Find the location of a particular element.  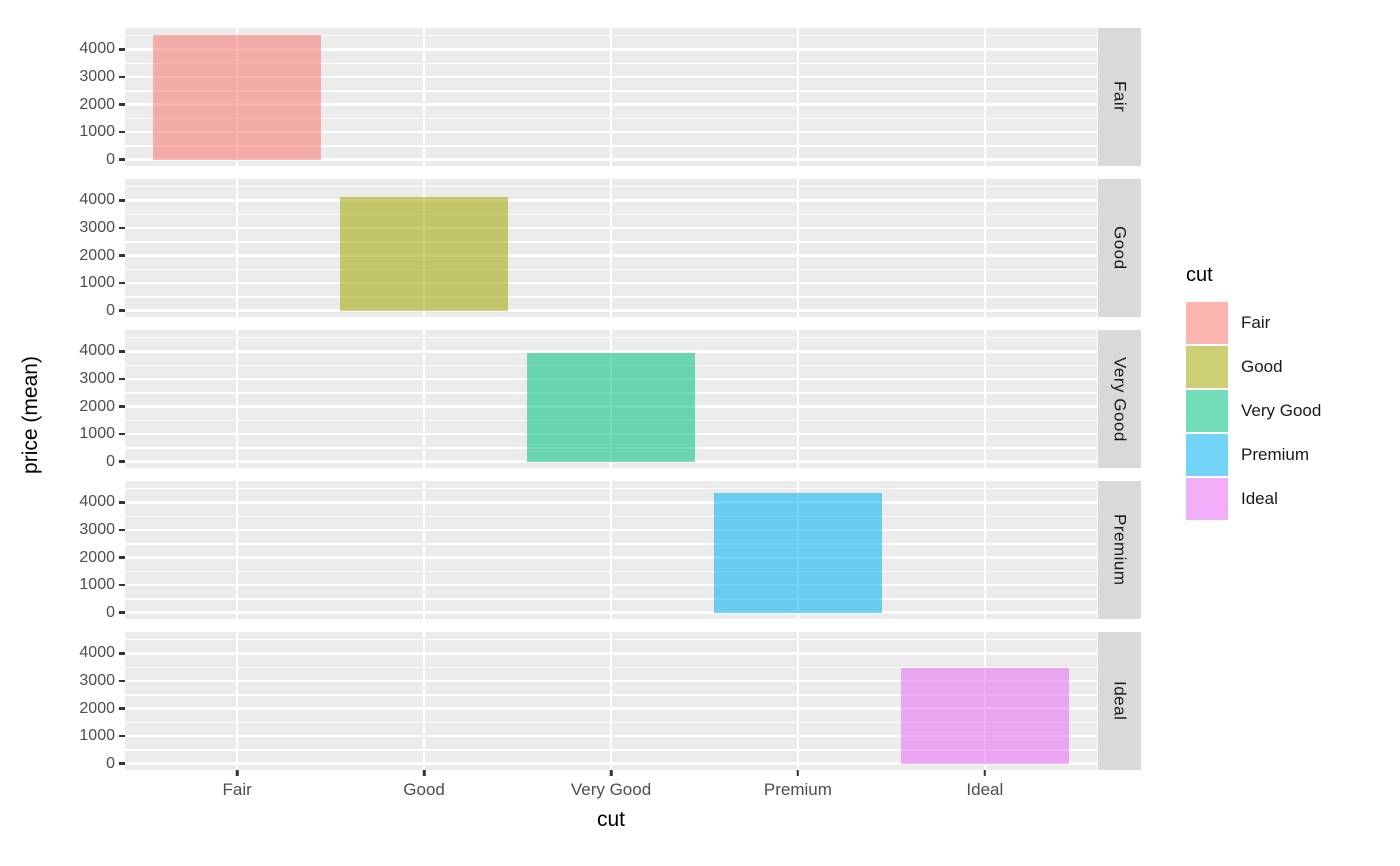

legend: cut Fair Good Very Good Premium Ideal is located at coordinates (1253, 393).